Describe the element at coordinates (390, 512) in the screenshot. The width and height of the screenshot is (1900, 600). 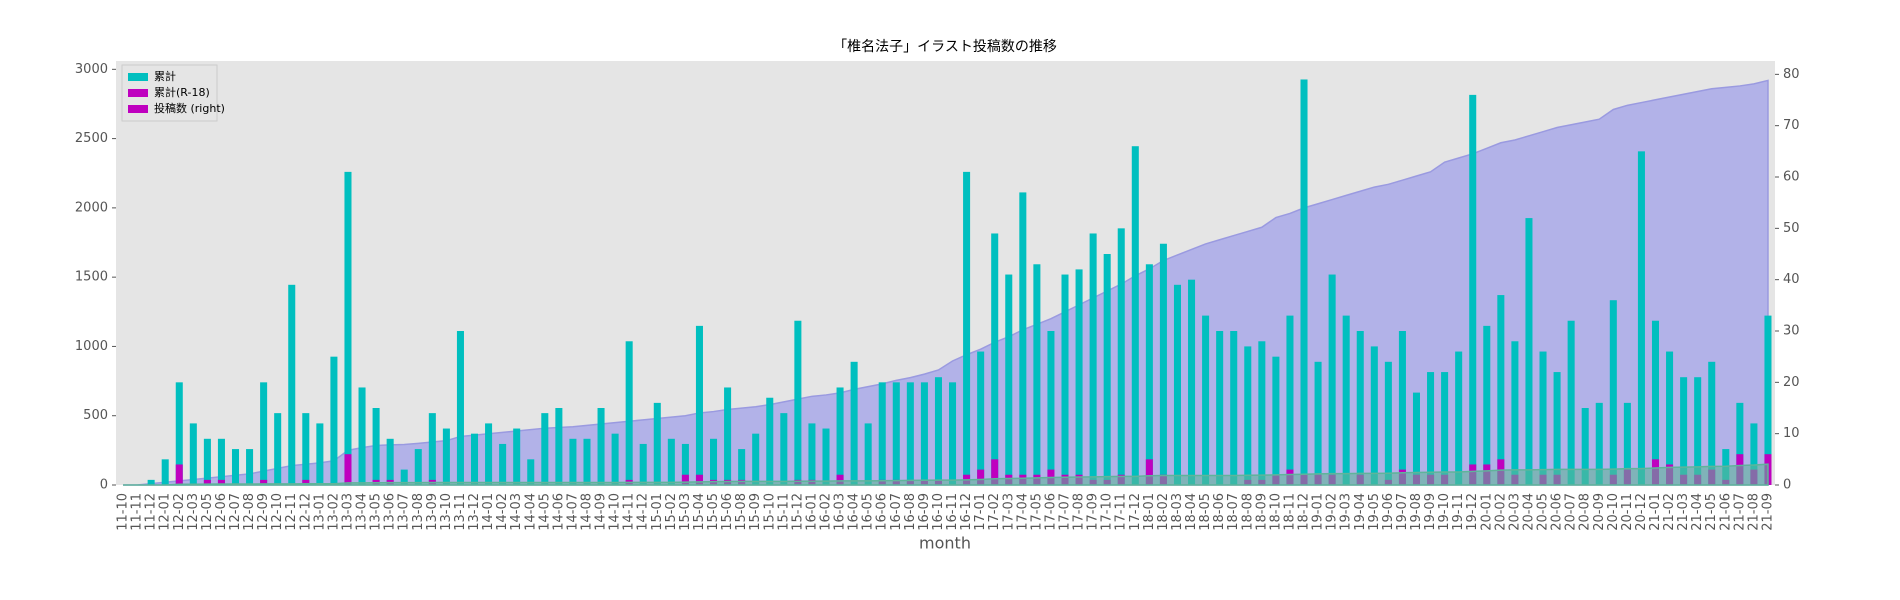
I see `x-tick-label: 13-06` at that location.